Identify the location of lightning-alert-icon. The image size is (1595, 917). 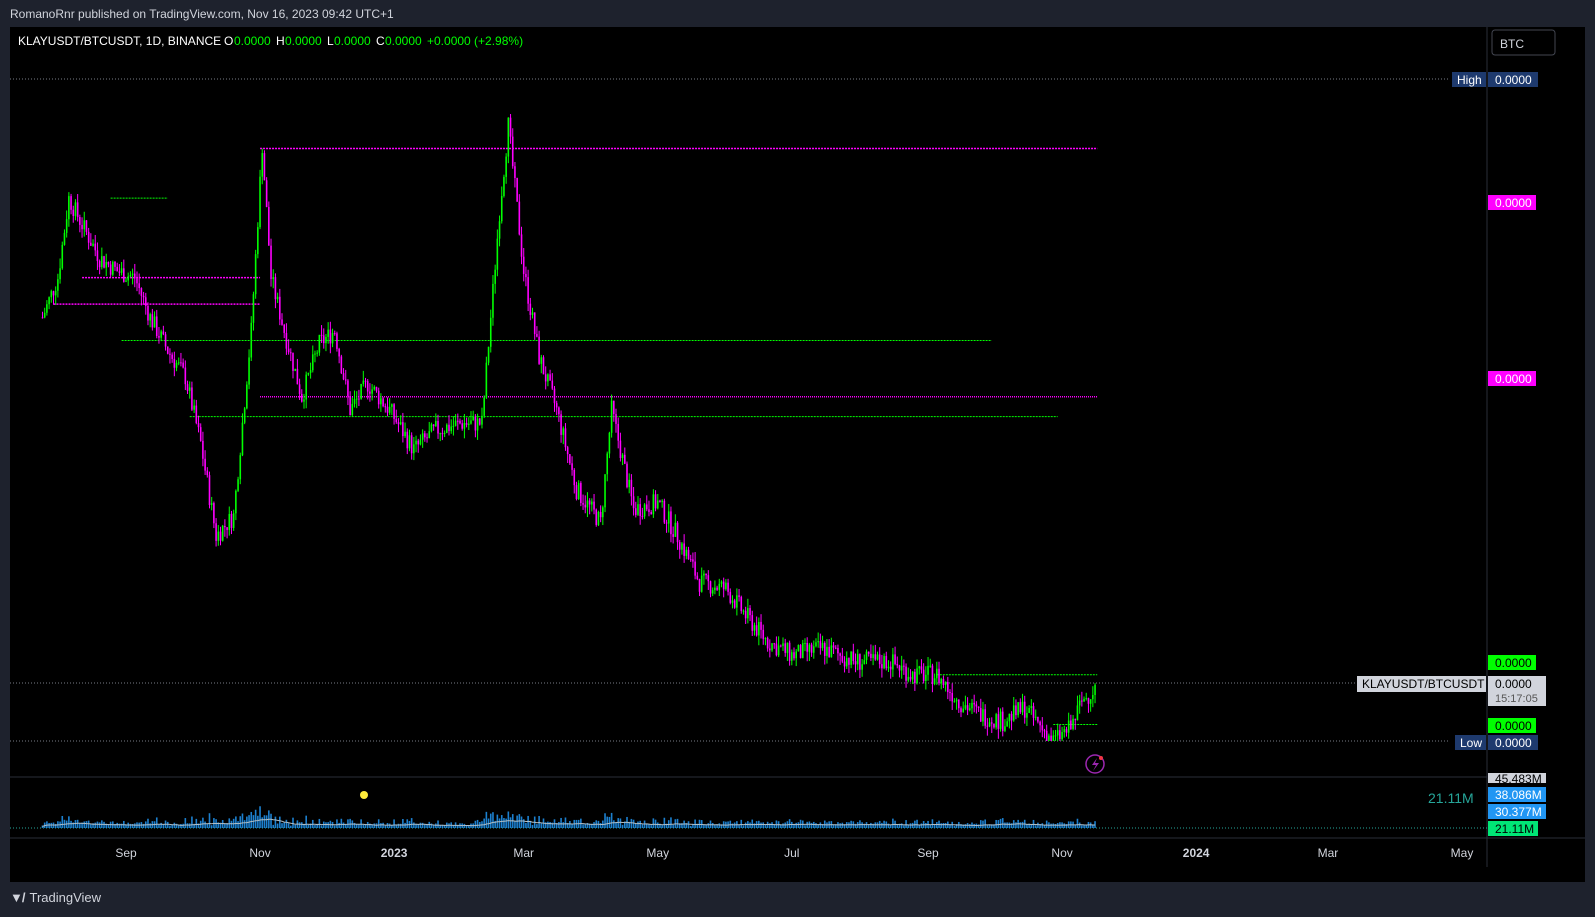
(1095, 764).